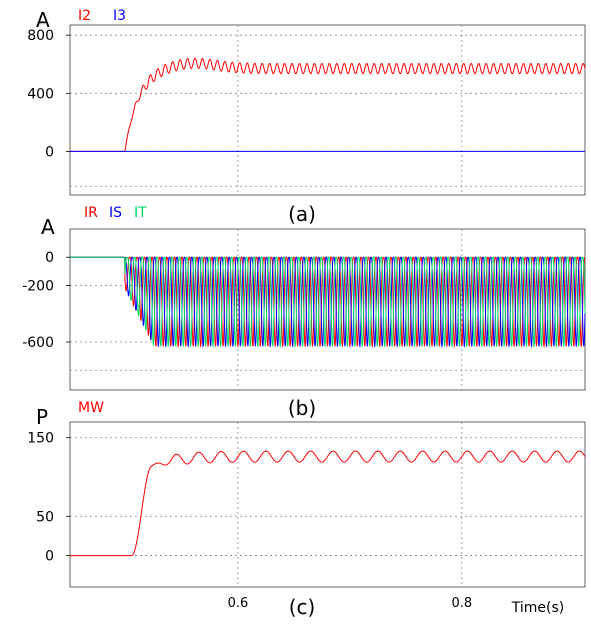 This screenshot has height=624, width=591. What do you see at coordinates (302, 408) in the screenshot?
I see `panel-b-caption: (b)` at bounding box center [302, 408].